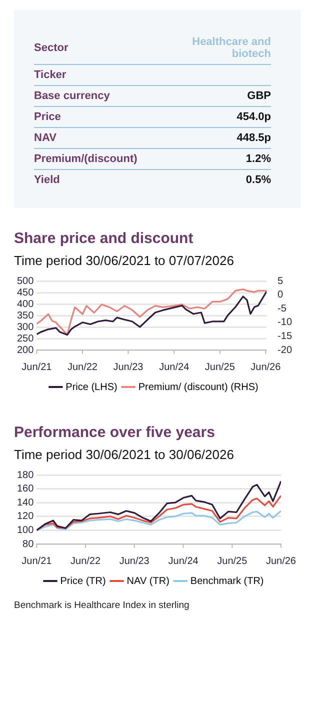 The width and height of the screenshot is (311, 701). I want to click on y-tick-label: 450, so click(25, 292).